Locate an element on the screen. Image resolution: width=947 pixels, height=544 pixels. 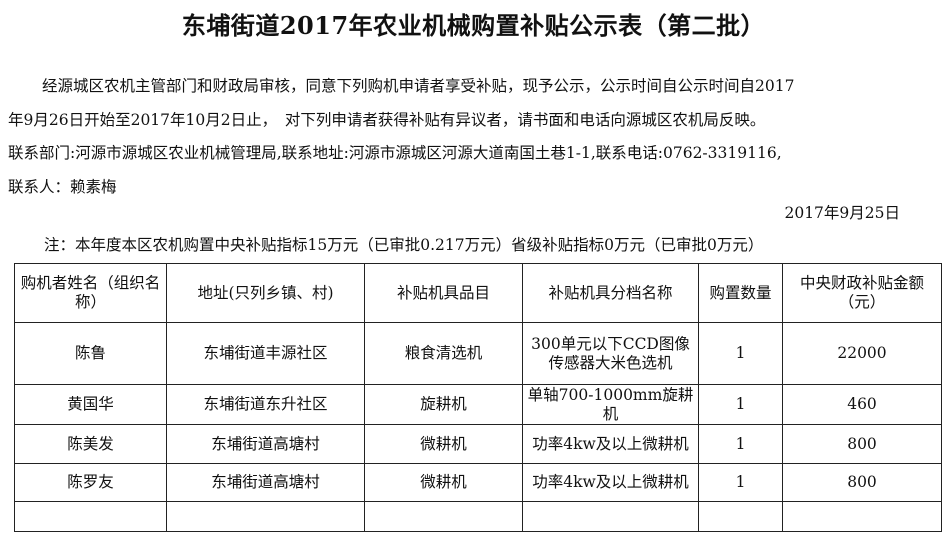
cell-quantity is located at coordinates (740, 516).